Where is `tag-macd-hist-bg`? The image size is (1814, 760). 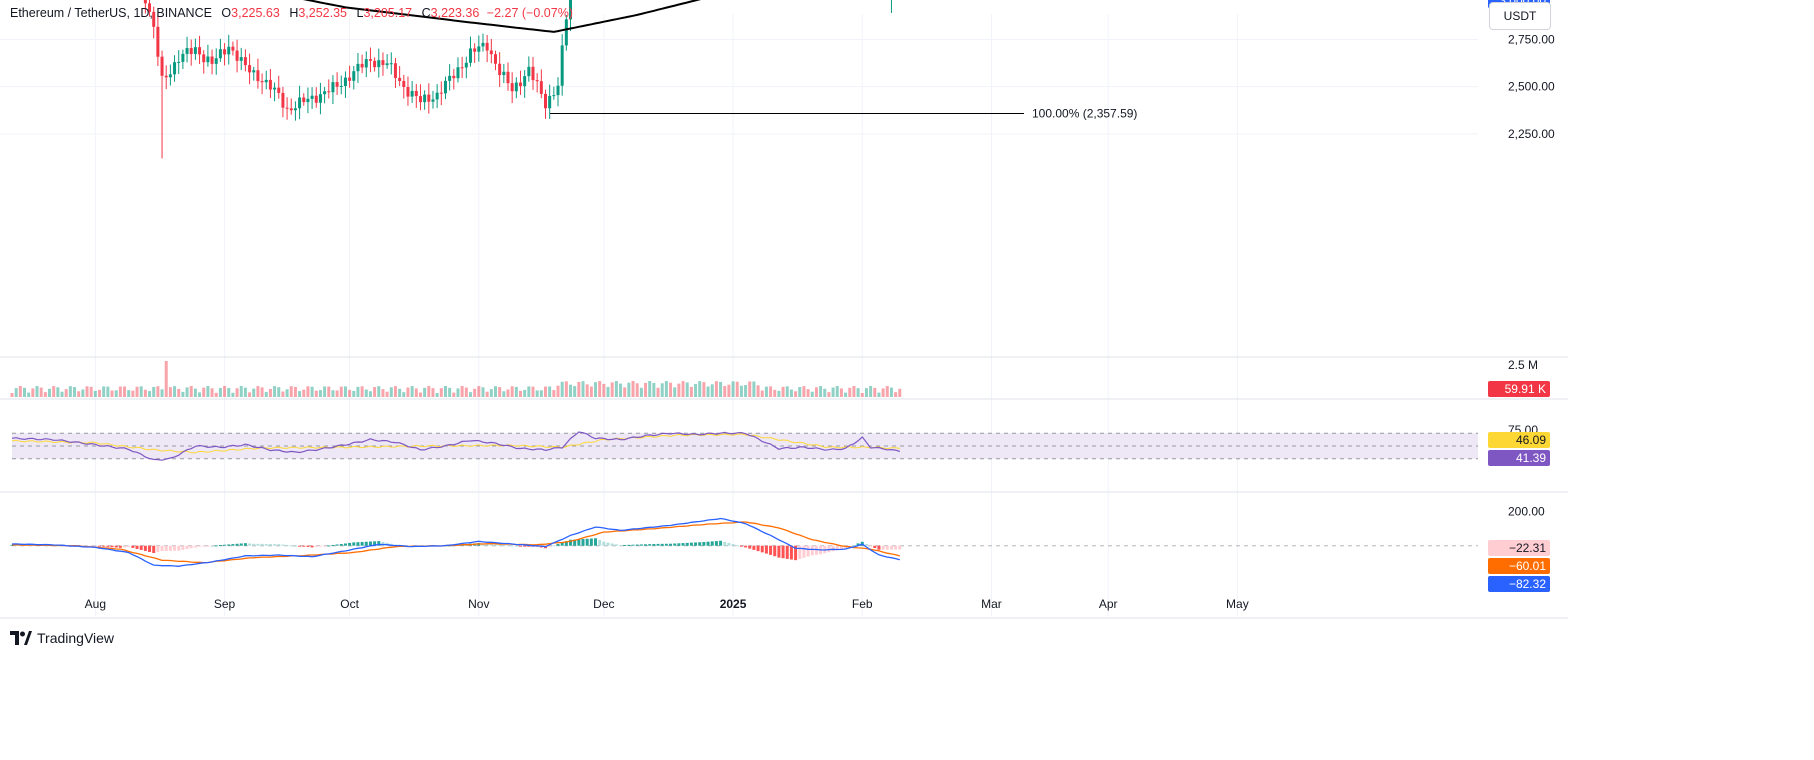 tag-macd-hist-bg is located at coordinates (1519, 548).